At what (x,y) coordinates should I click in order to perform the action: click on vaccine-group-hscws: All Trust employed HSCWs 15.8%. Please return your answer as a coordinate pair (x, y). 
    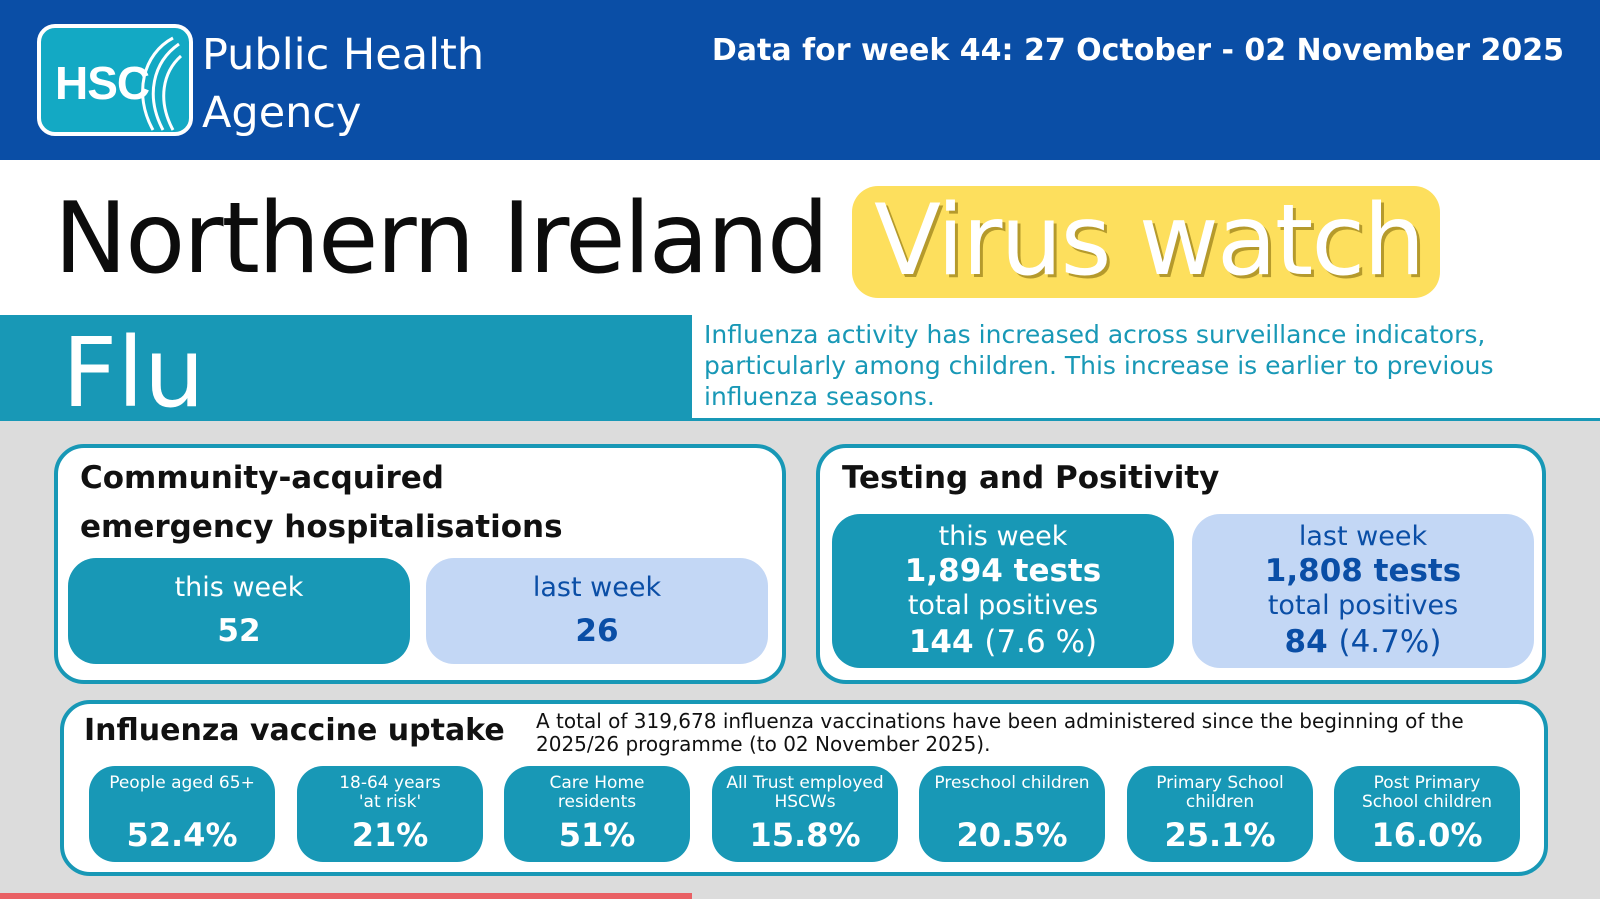
    Looking at the image, I should click on (805, 814).